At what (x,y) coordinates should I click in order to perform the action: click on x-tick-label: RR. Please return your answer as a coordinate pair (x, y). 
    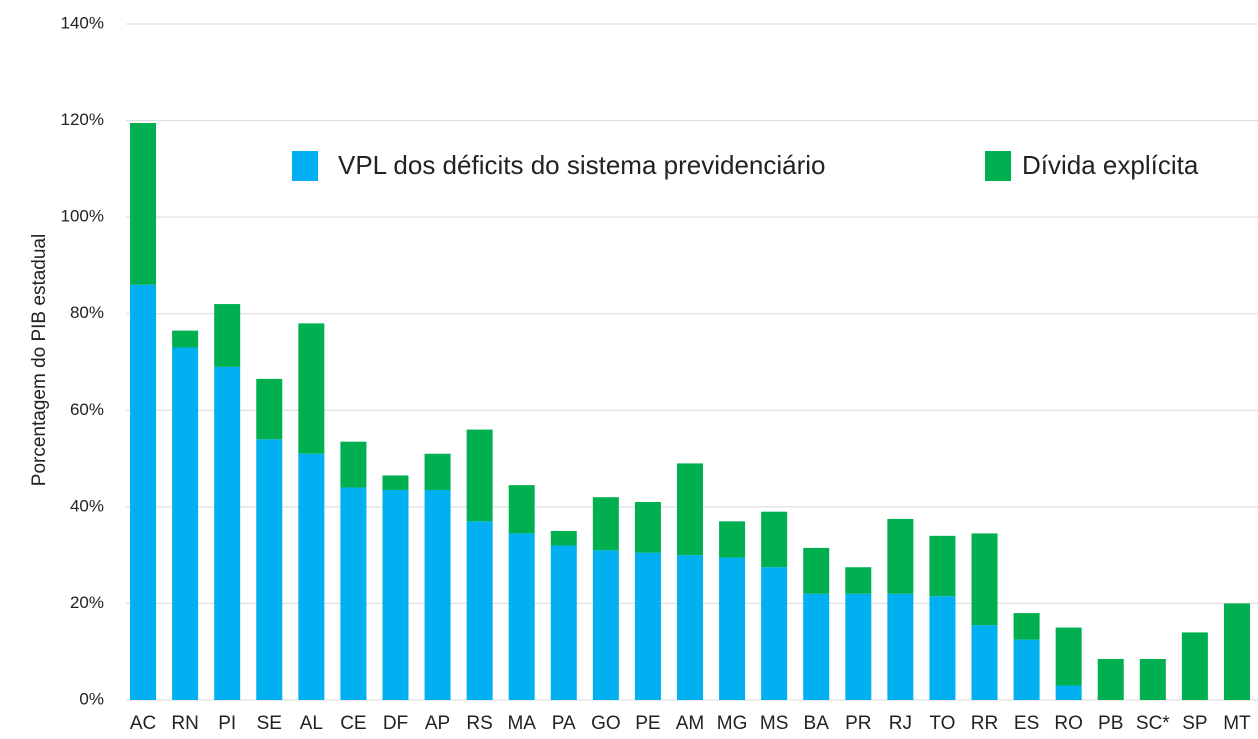
    Looking at the image, I should click on (984, 723).